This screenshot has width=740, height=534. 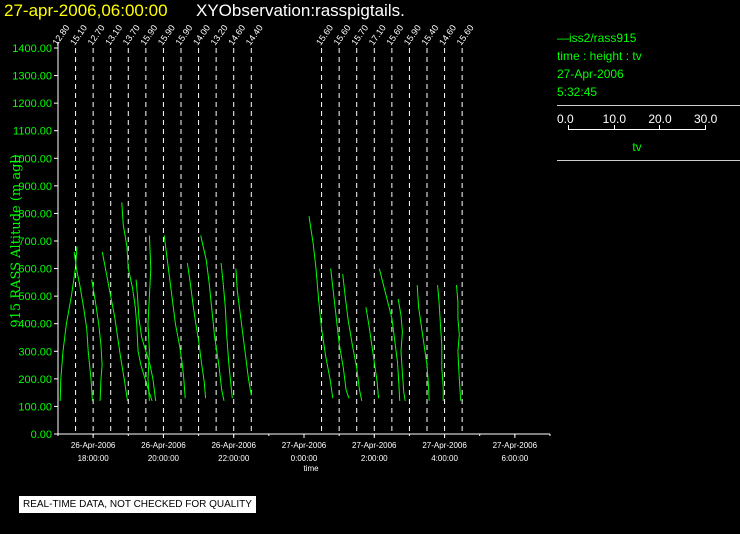 What do you see at coordinates (35, 270) in the screenshot?
I see `y-tick-label: 600.00` at bounding box center [35, 270].